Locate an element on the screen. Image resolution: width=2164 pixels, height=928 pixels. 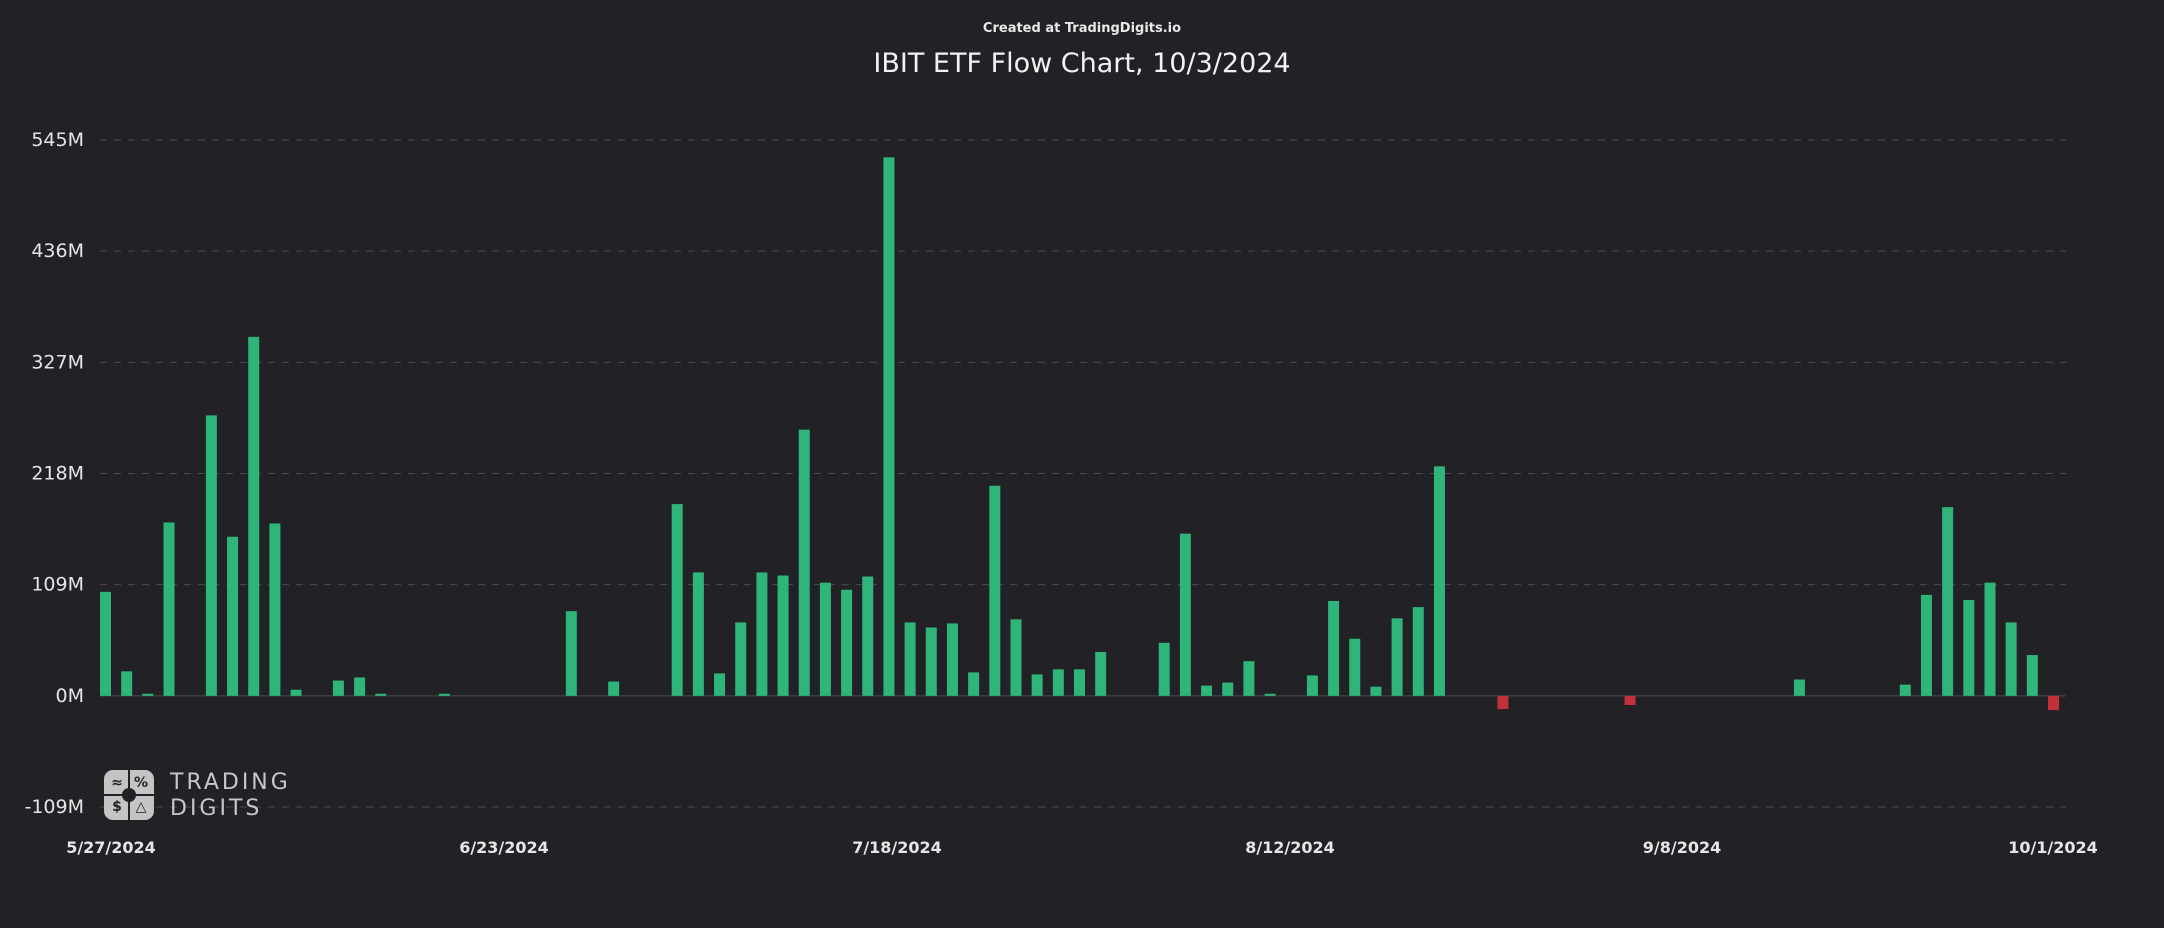
y-tick-label: -109M is located at coordinates (54, 807).